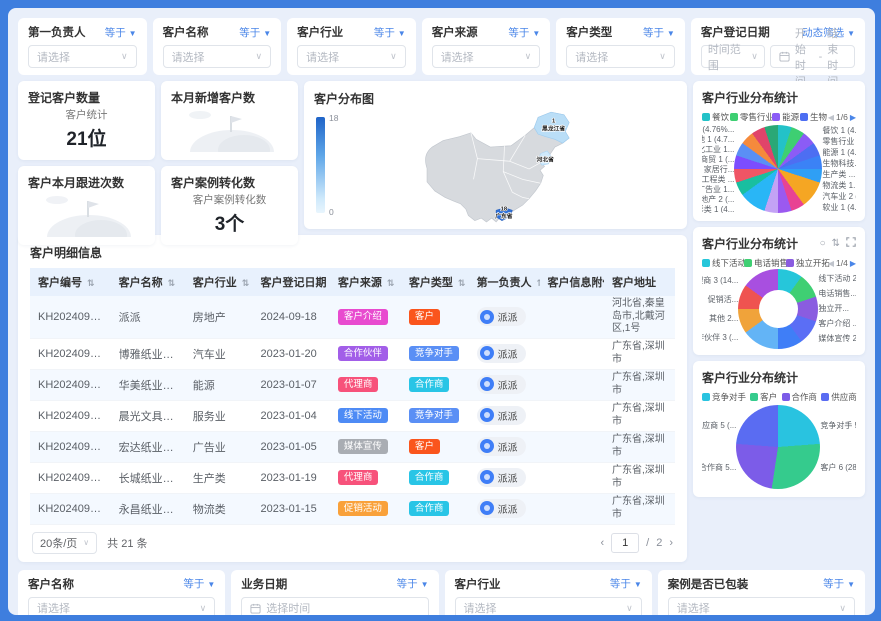 The height and width of the screenshot is (621, 881). What do you see at coordinates (122, 592) in the screenshot?
I see `bottom-filter-0: 客户名称 等于 ▼ 请选择 ∨` at bounding box center [122, 592].